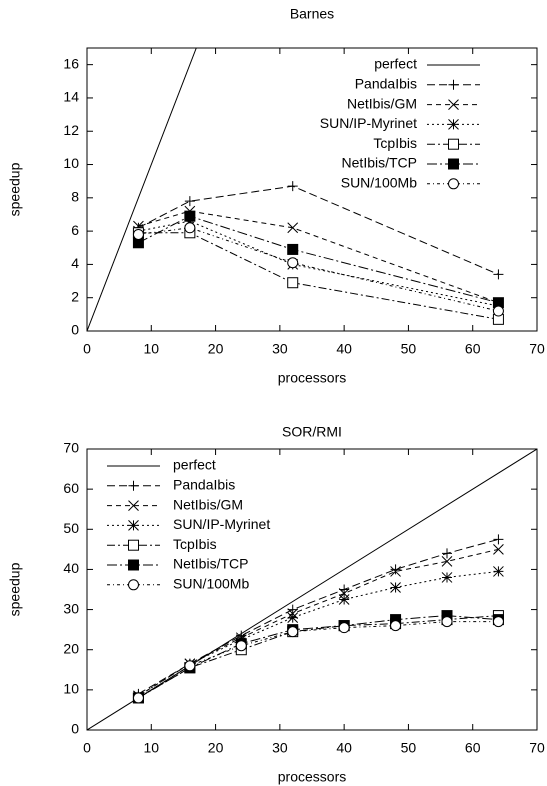 The height and width of the screenshot is (786, 547). Describe the element at coordinates (71, 528) in the screenshot. I see `y-tick-label: 50` at that location.